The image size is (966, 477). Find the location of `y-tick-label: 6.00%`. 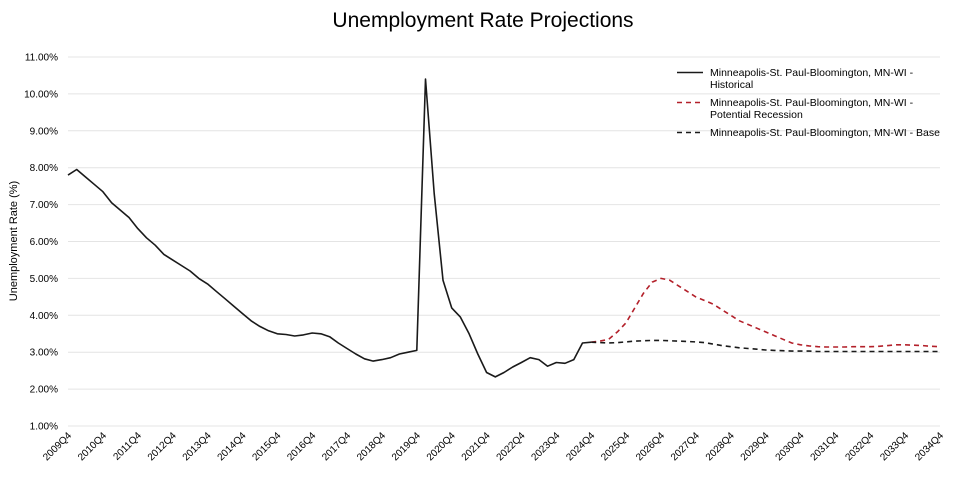

y-tick-label: 6.00% is located at coordinates (44, 242).